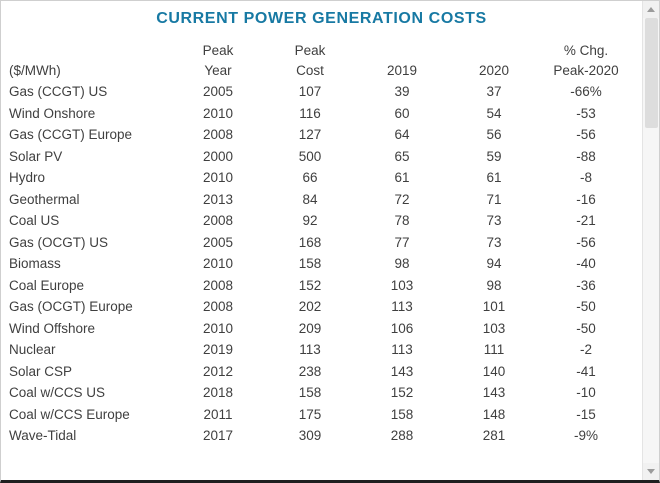  I want to click on row-label: Solar PV, so click(36, 156).